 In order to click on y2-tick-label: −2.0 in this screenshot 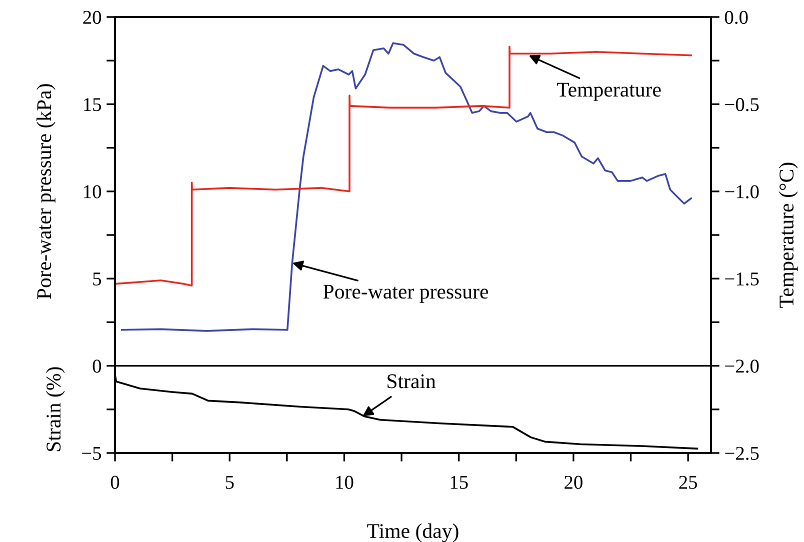, I will do `click(742, 366)`.